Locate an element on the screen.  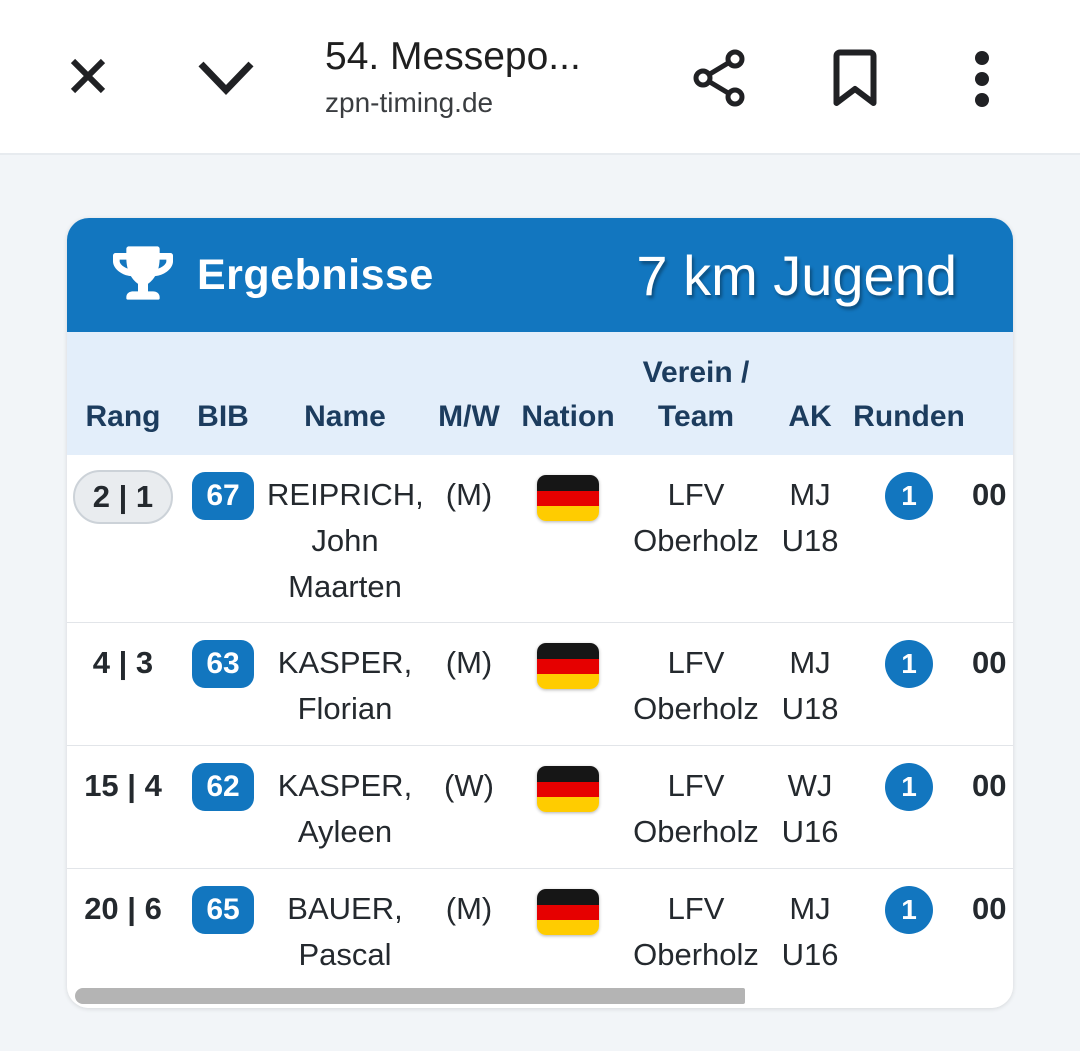
bib-badge: 65 is located at coordinates (223, 910).